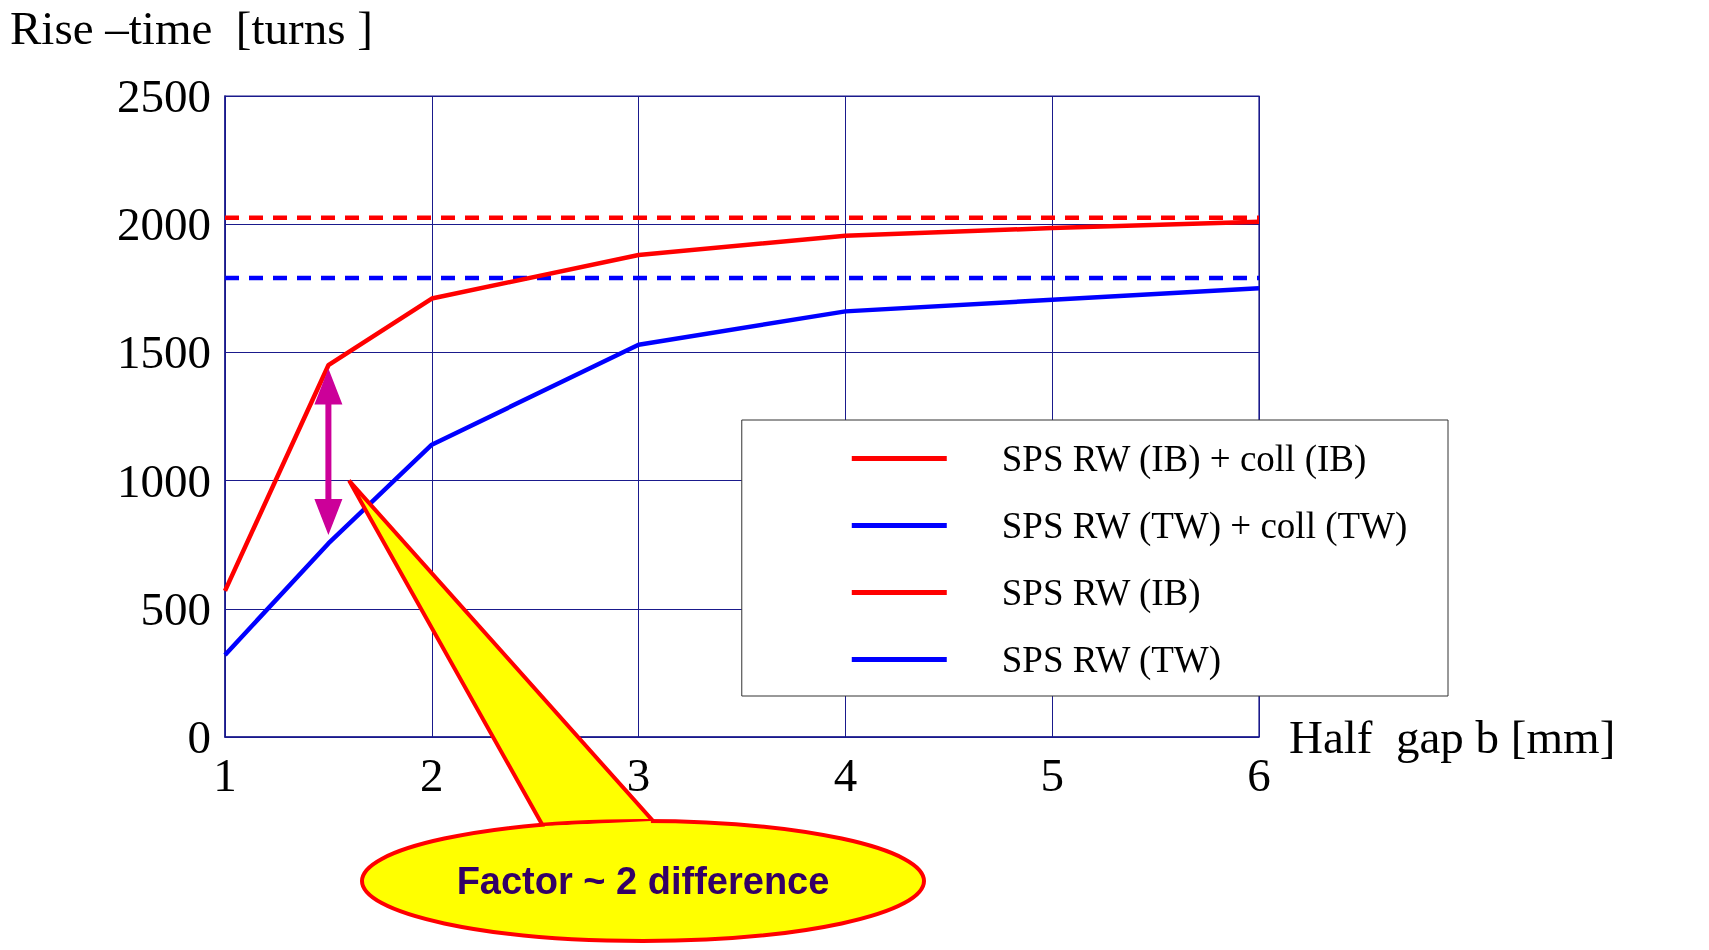  I want to click on x-axis-title: Half gap b [mm], so click(1452, 737).